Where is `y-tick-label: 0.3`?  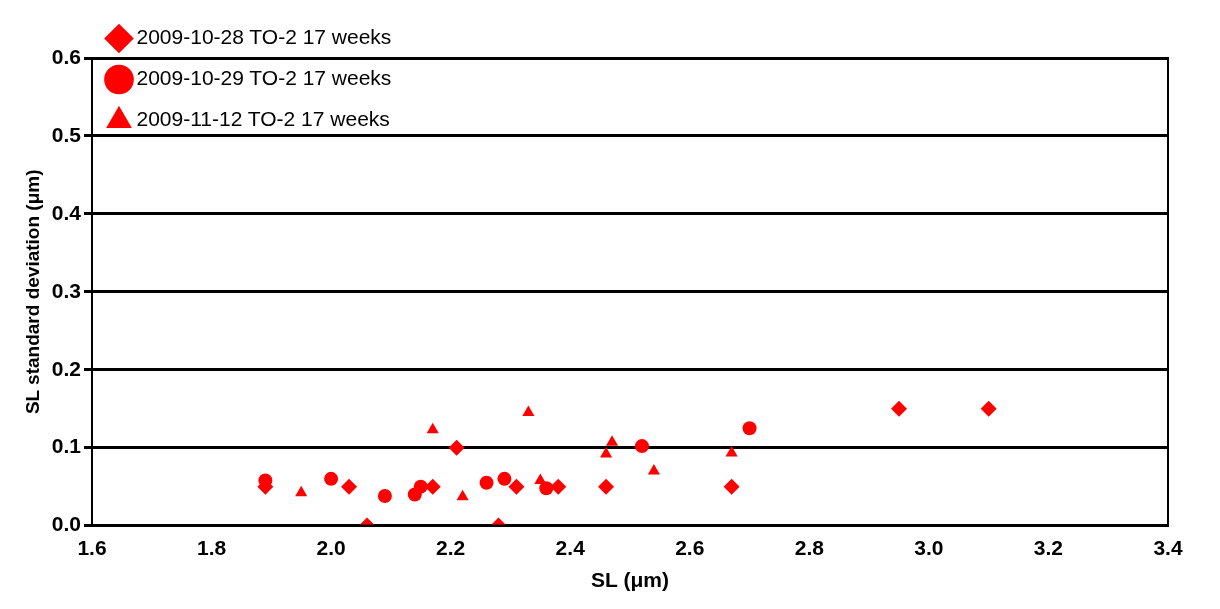
y-tick-label: 0.3 is located at coordinates (66, 290).